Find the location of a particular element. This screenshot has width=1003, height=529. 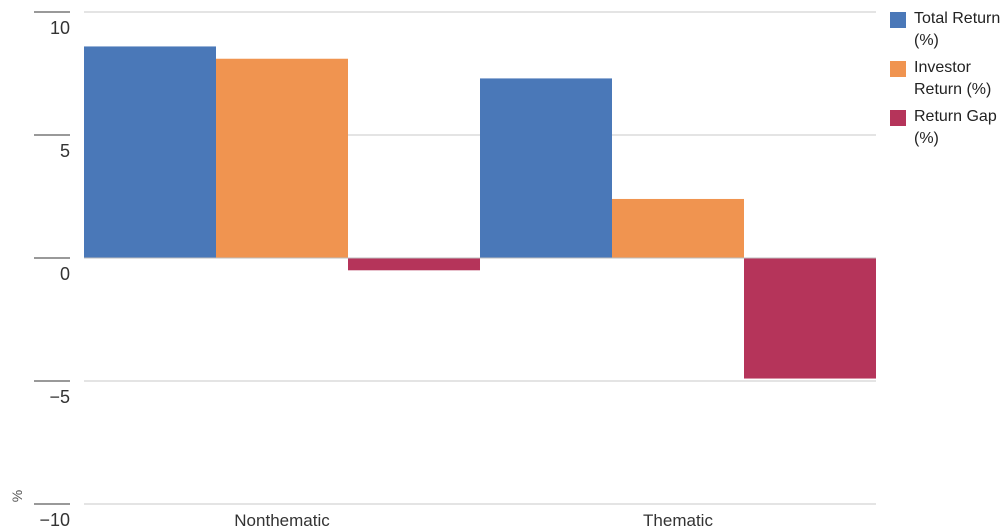

legend-item-investor-return: Investor Return (%) is located at coordinates (946, 79).